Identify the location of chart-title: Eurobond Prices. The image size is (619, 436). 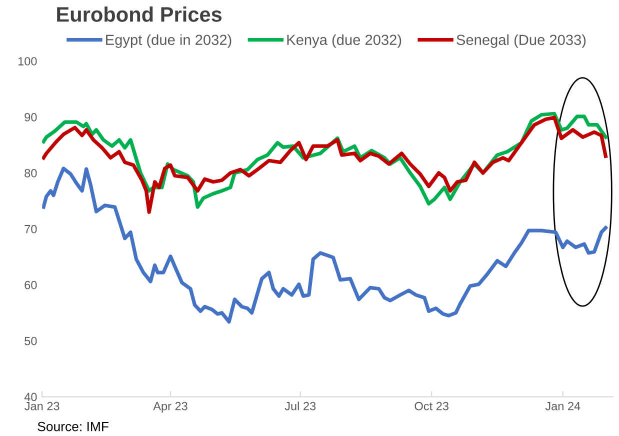
(139, 14).